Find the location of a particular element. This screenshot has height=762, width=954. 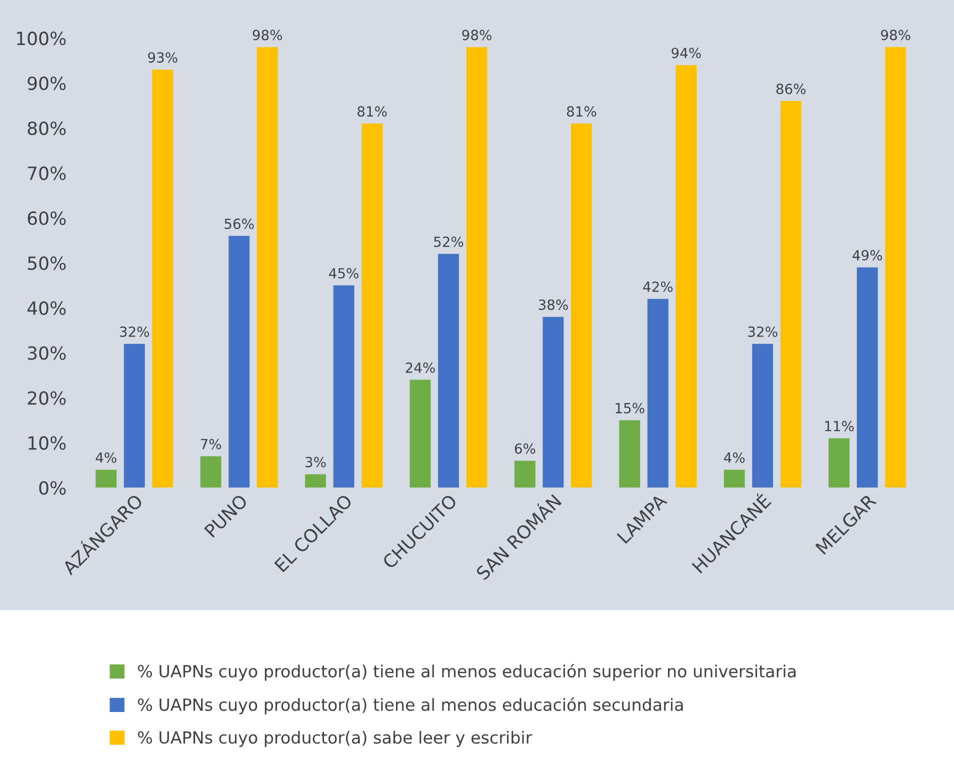

data-label: 11% is located at coordinates (839, 426).